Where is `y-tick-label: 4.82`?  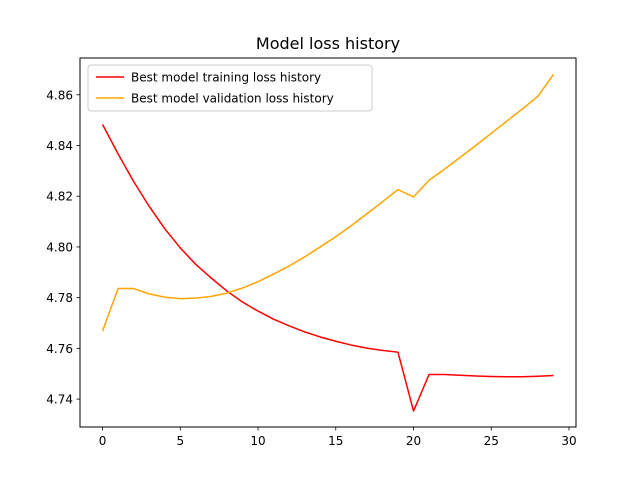 y-tick-label: 4.82 is located at coordinates (59, 197).